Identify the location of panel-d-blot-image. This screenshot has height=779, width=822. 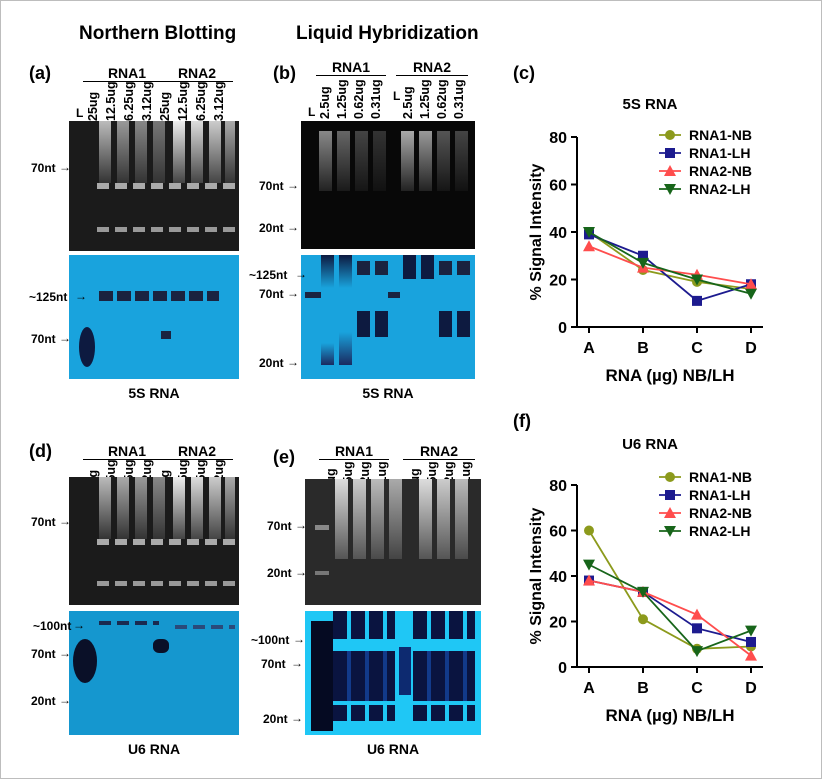
(154, 673).